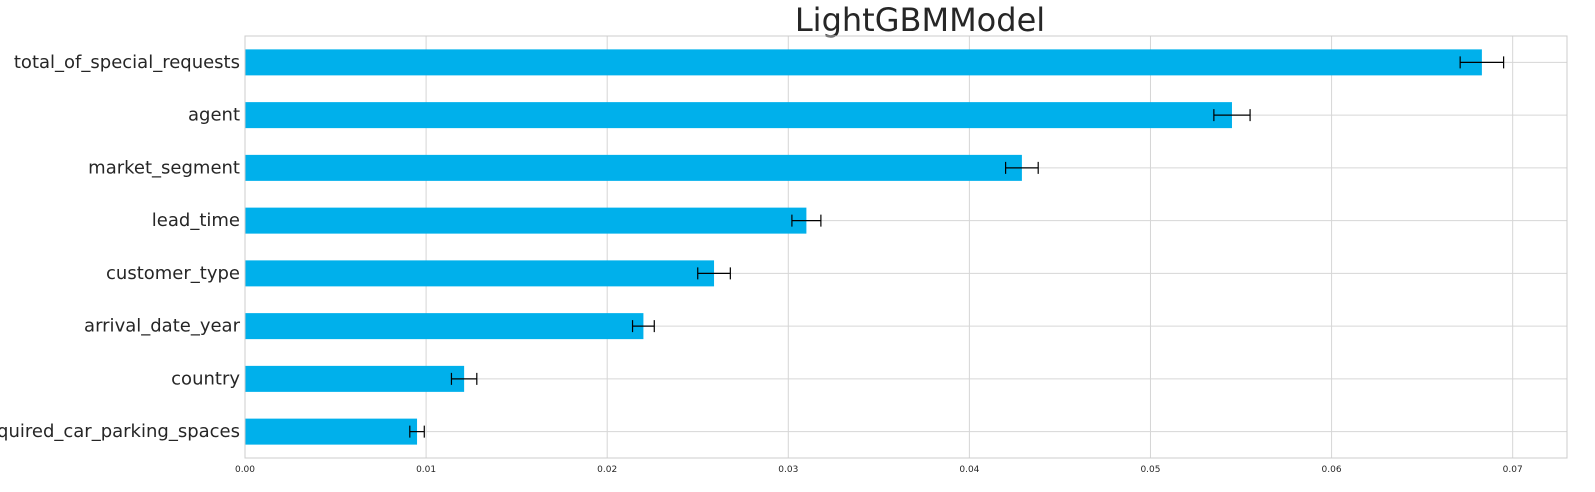  Describe the element at coordinates (214, 115) in the screenshot. I see `category-label: agent` at that location.